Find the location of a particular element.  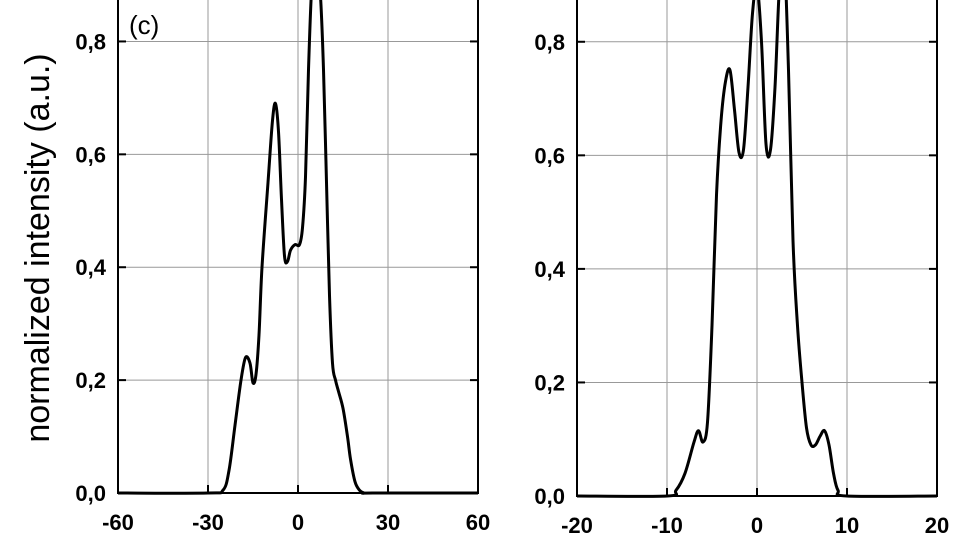

x-tick-label: -10 is located at coordinates (667, 525).